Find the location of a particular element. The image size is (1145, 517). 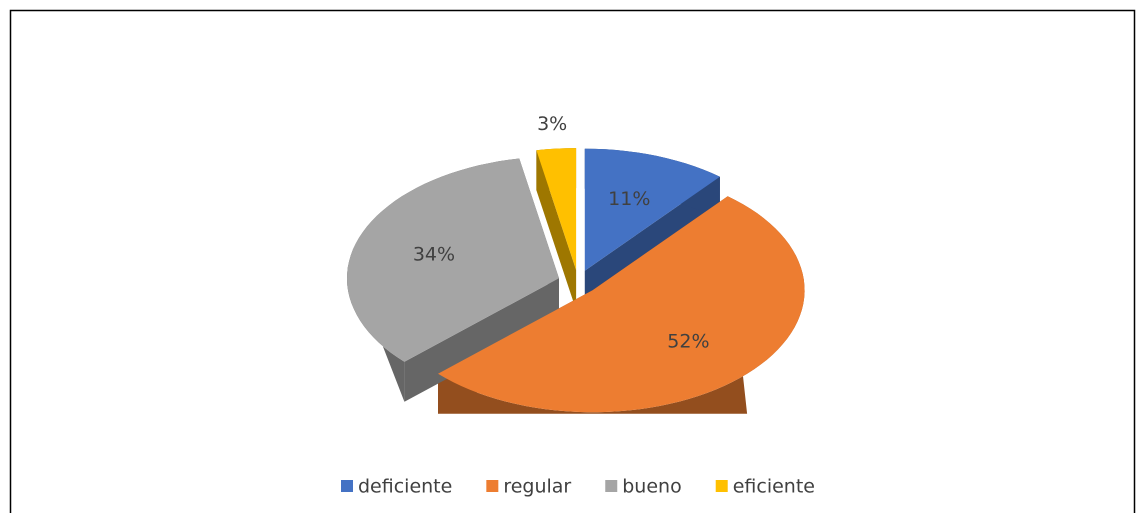

value-label: 34% is located at coordinates (434, 254).